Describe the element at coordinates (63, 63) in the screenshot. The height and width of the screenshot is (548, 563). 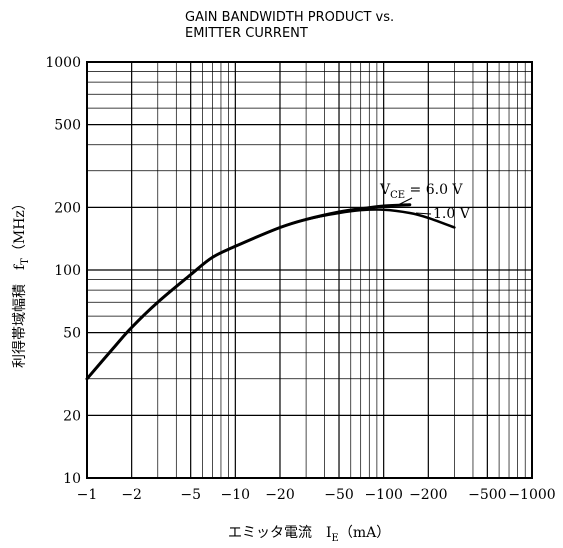
I see `y-tick-label: 1000` at that location.